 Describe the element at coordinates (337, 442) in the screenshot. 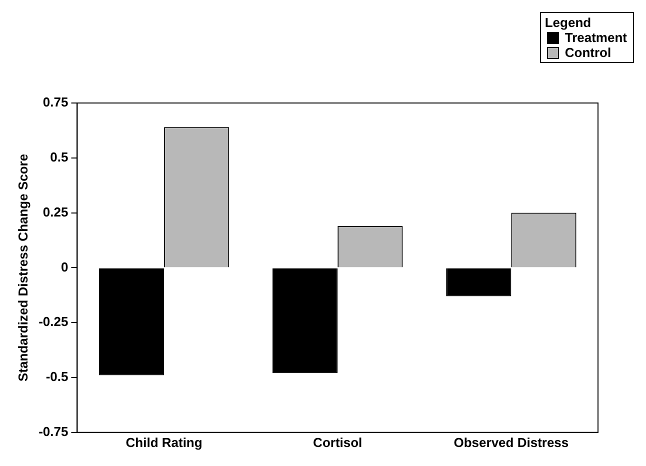

I see `x-tick-label: Cortisol` at that location.